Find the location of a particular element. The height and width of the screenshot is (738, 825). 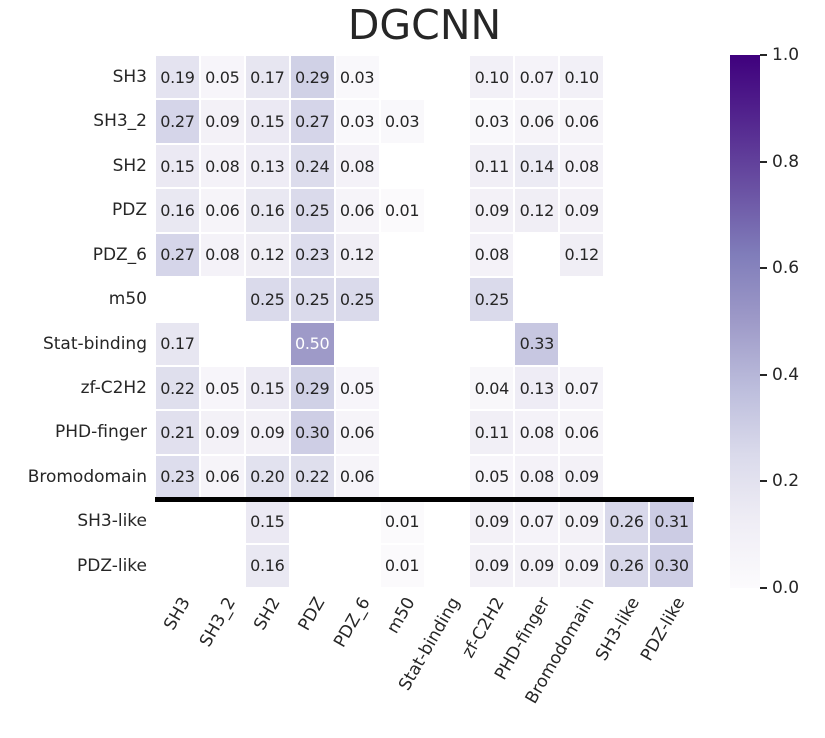

heatmap-cell: 0.30 is located at coordinates (312, 432).